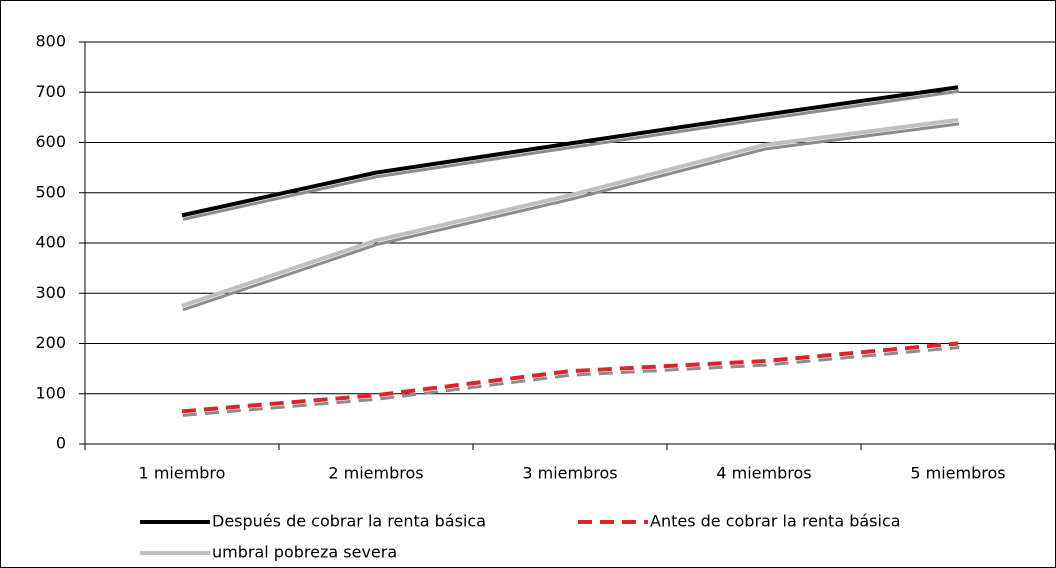 This screenshot has width=1056, height=568. What do you see at coordinates (571, 381) in the screenshot?
I see `line-shadow` at bounding box center [571, 381].